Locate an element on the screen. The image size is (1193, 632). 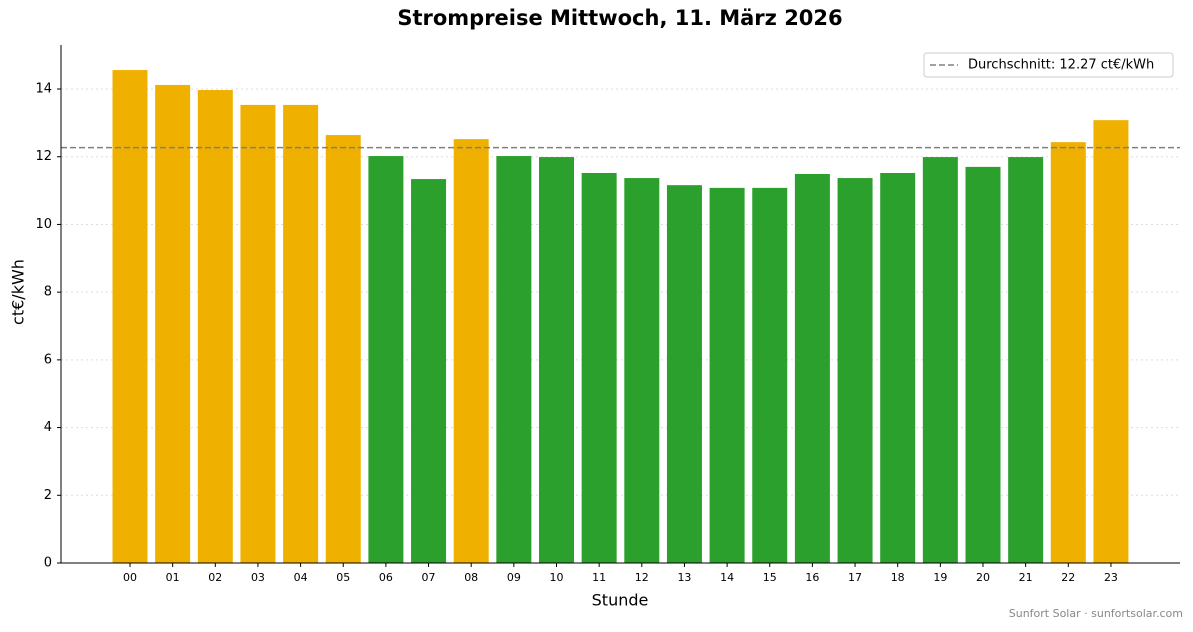
x-tick-label: 08 is located at coordinates (471, 577).